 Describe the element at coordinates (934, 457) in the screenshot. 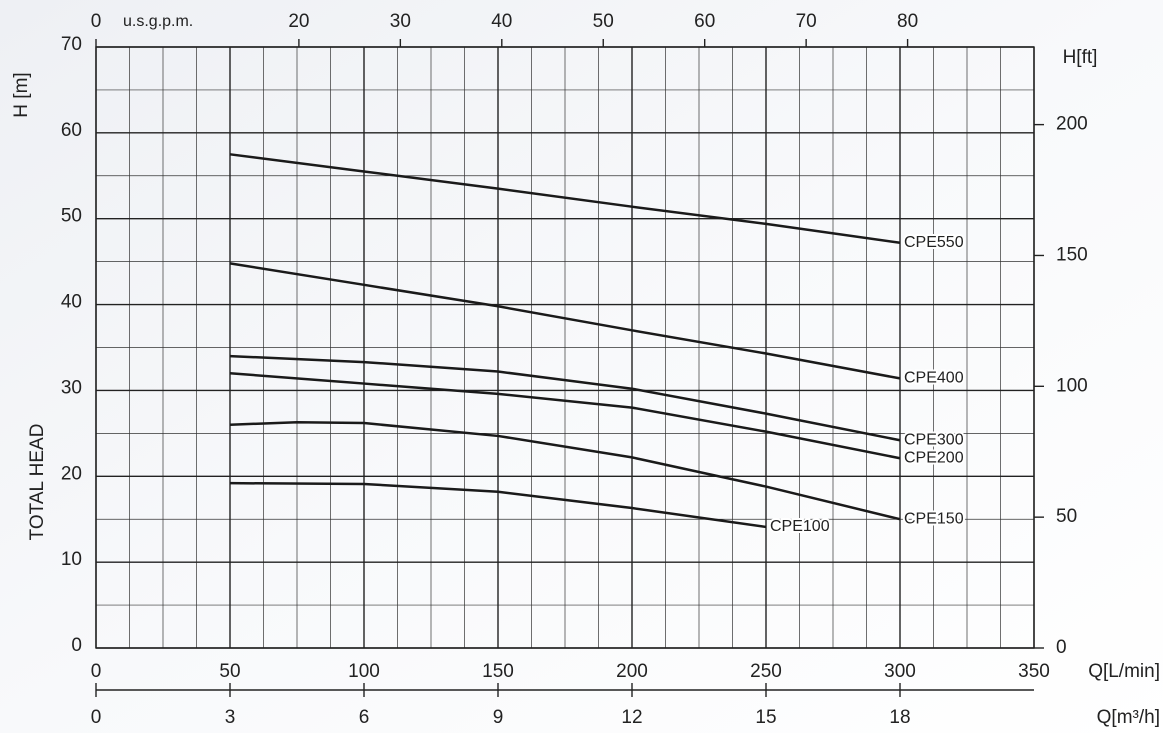

I see `series-label: CPE200` at that location.